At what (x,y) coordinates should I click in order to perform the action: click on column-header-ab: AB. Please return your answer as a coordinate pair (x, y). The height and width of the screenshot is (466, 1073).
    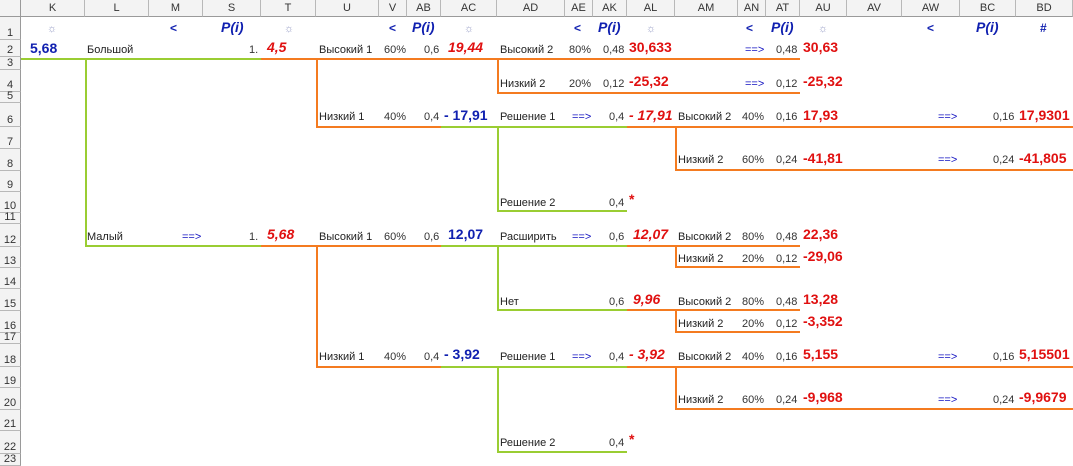
    Looking at the image, I should click on (424, 8).